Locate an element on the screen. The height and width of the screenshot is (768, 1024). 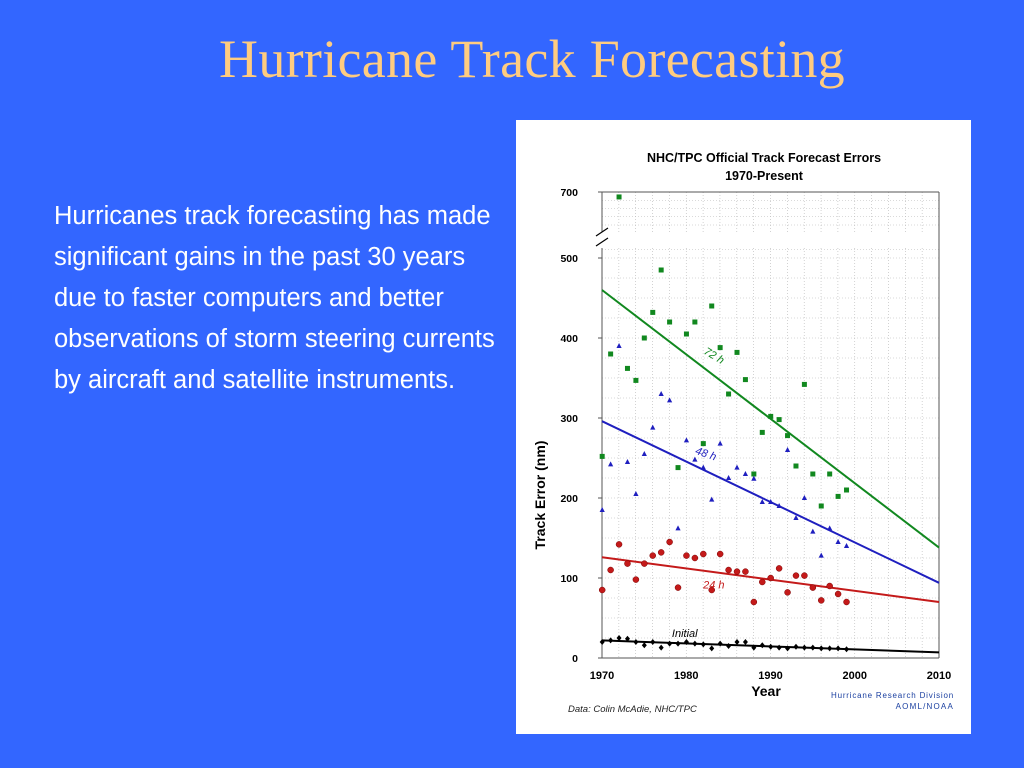
x-tick-label: 1970 is located at coordinates (602, 676).